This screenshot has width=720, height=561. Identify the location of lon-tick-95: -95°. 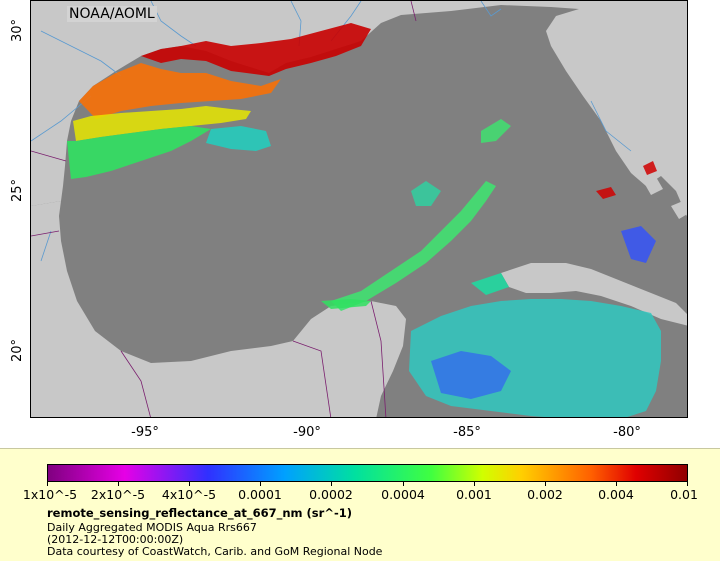
(145, 432).